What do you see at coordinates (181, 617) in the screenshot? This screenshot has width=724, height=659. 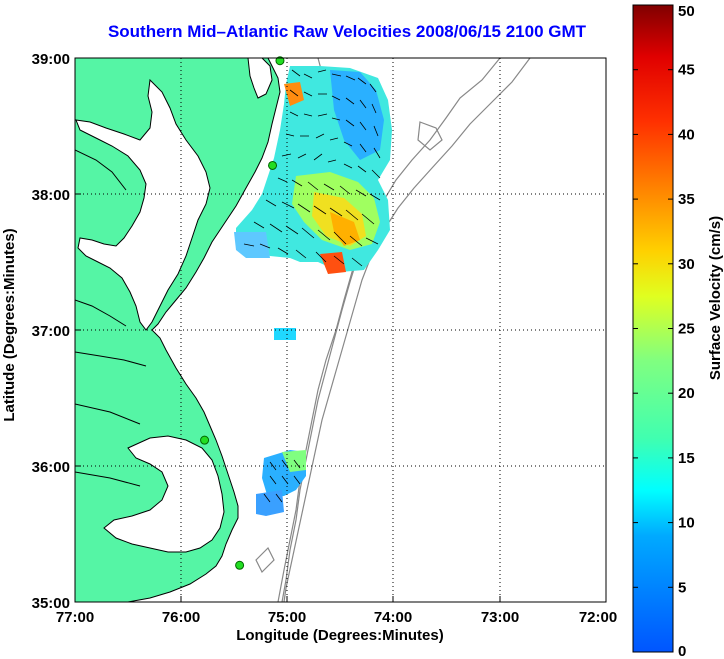 I see `x-tick-label: 76:00` at bounding box center [181, 617].